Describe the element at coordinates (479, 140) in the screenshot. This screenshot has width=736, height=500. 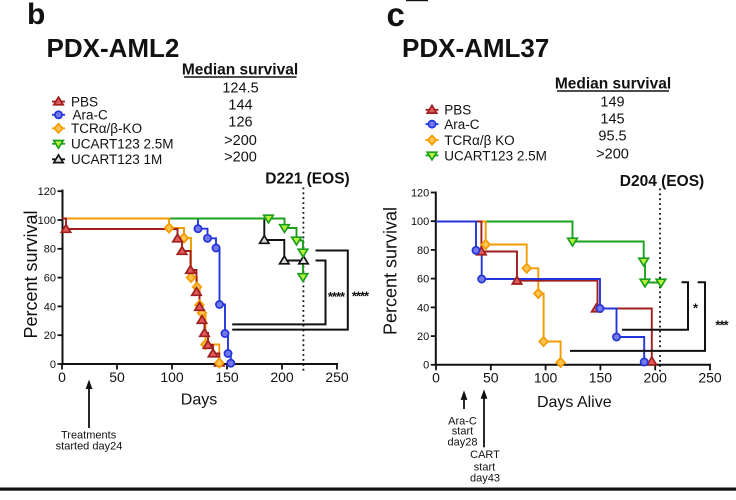
I see `svg-text: TCRα/β KO` at that location.